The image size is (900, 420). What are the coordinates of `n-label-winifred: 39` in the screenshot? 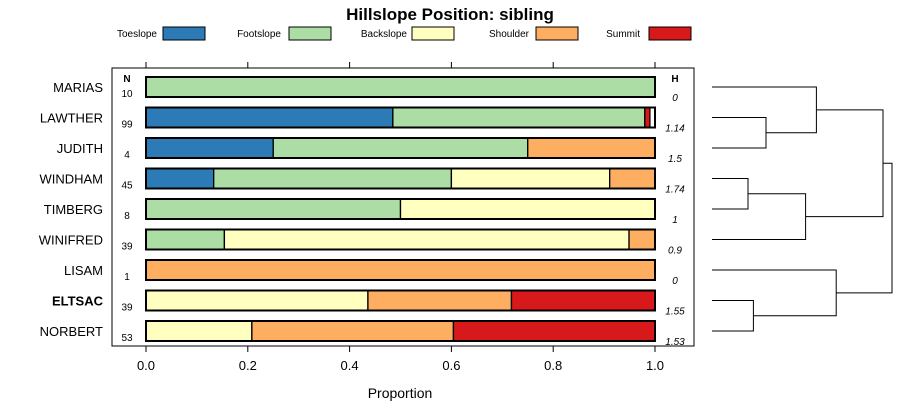 It's located at (127, 247).